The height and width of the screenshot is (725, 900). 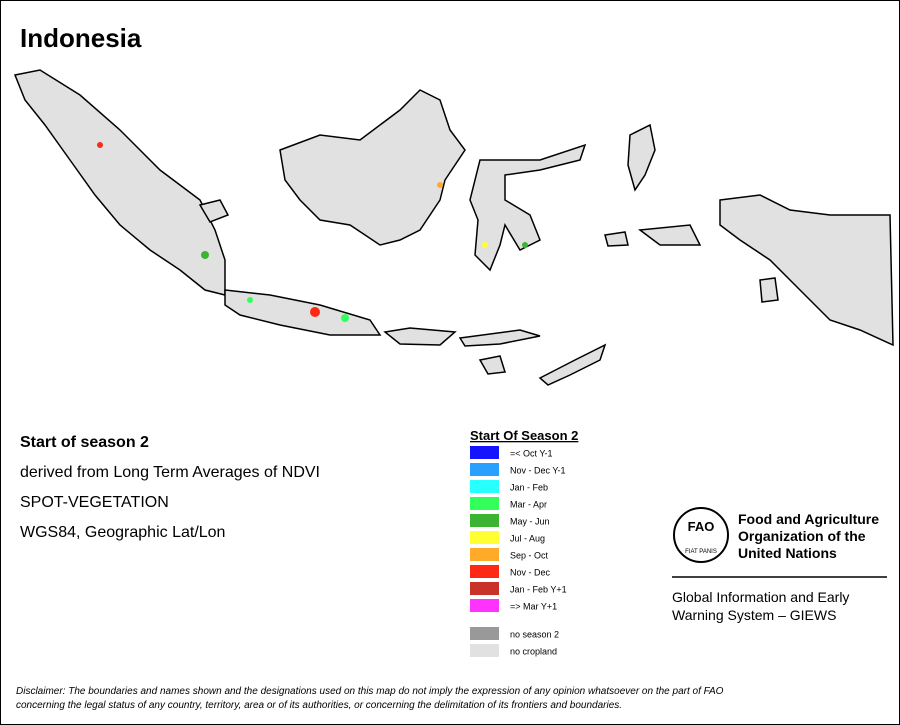 I want to click on giews-text: Global Information and Early, so click(x=760, y=597).